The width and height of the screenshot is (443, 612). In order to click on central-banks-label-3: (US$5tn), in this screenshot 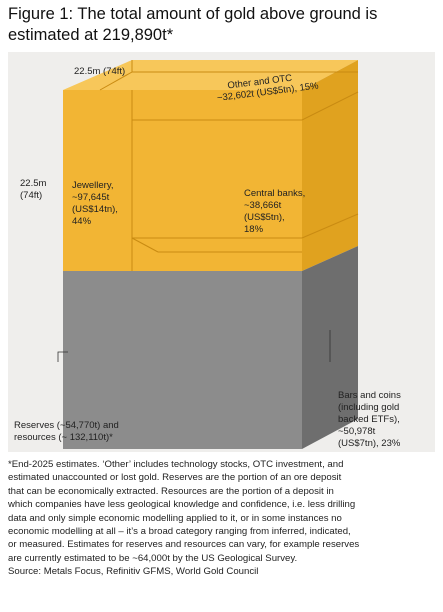, I will do `click(264, 217)`.